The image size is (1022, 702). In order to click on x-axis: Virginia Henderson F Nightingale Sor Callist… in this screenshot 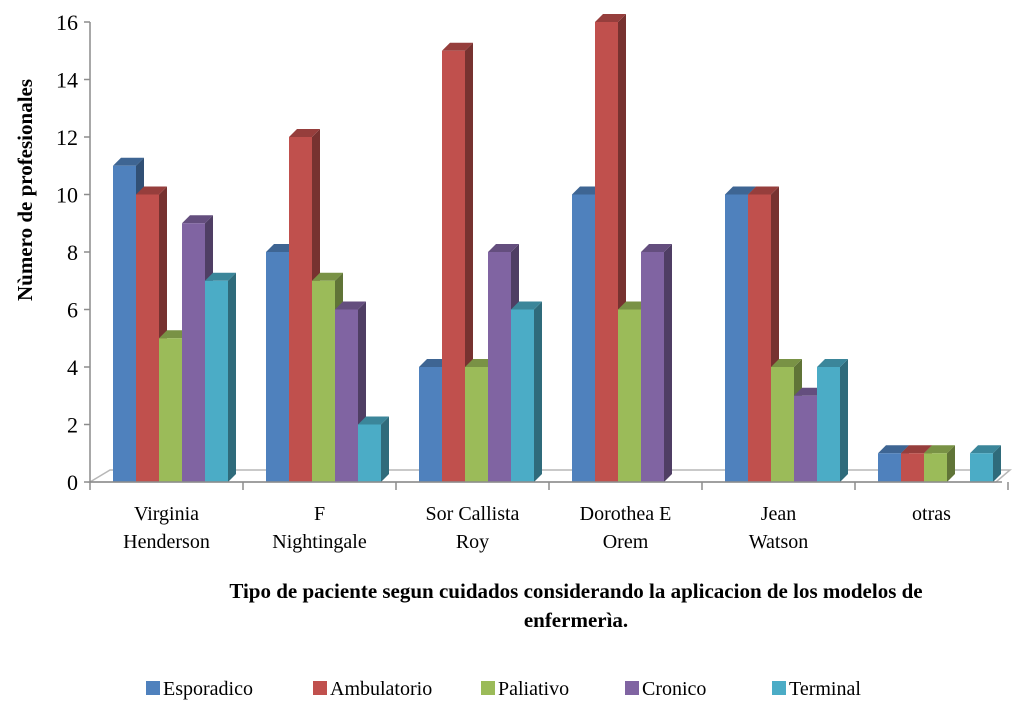, I will do `click(549, 517)`.